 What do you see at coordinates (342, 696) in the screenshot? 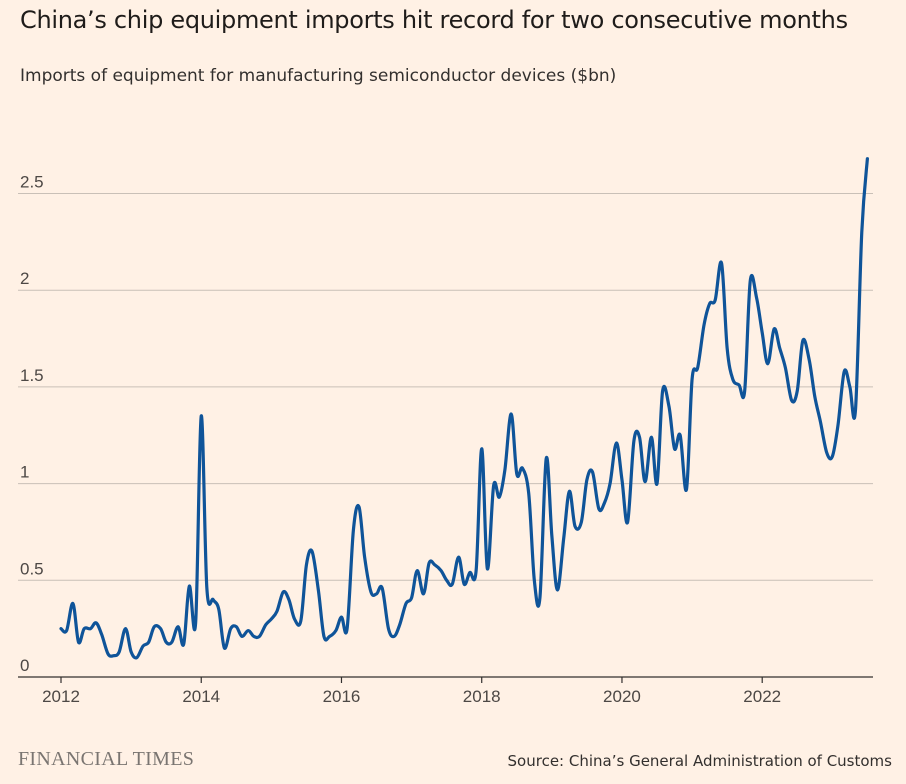
I see `x-tick-label: 2016` at bounding box center [342, 696].